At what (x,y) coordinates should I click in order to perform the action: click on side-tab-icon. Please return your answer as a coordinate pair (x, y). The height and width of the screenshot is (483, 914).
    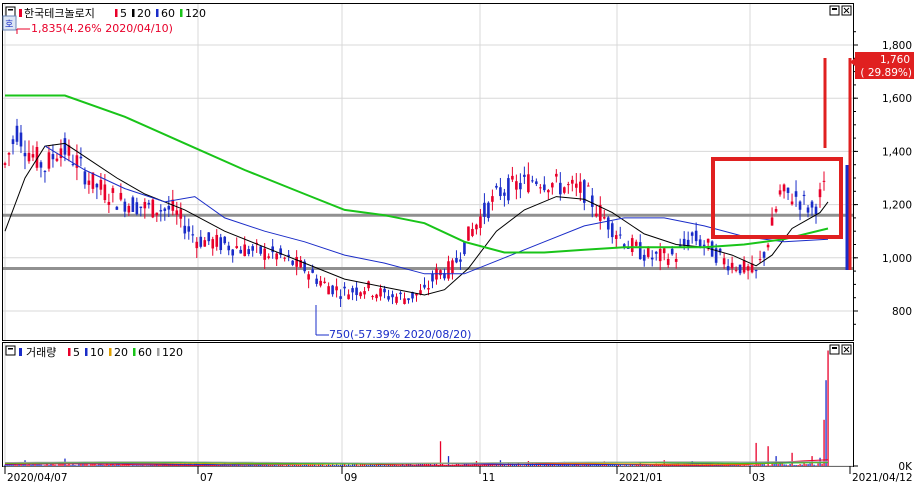
    Looking at the image, I should click on (9, 23).